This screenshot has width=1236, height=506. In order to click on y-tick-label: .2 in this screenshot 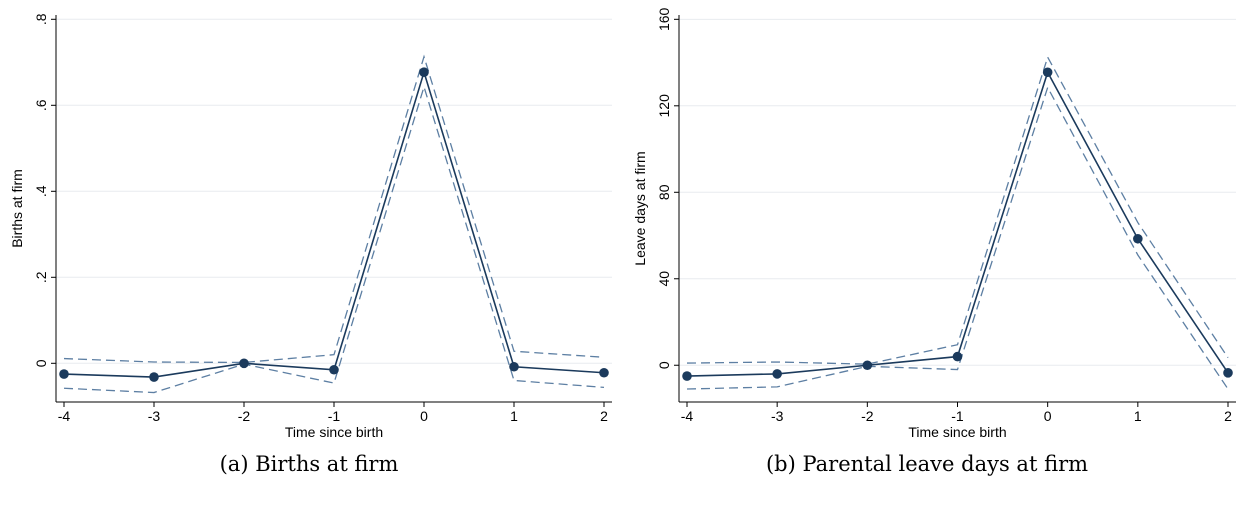, I will do `click(41, 277)`.